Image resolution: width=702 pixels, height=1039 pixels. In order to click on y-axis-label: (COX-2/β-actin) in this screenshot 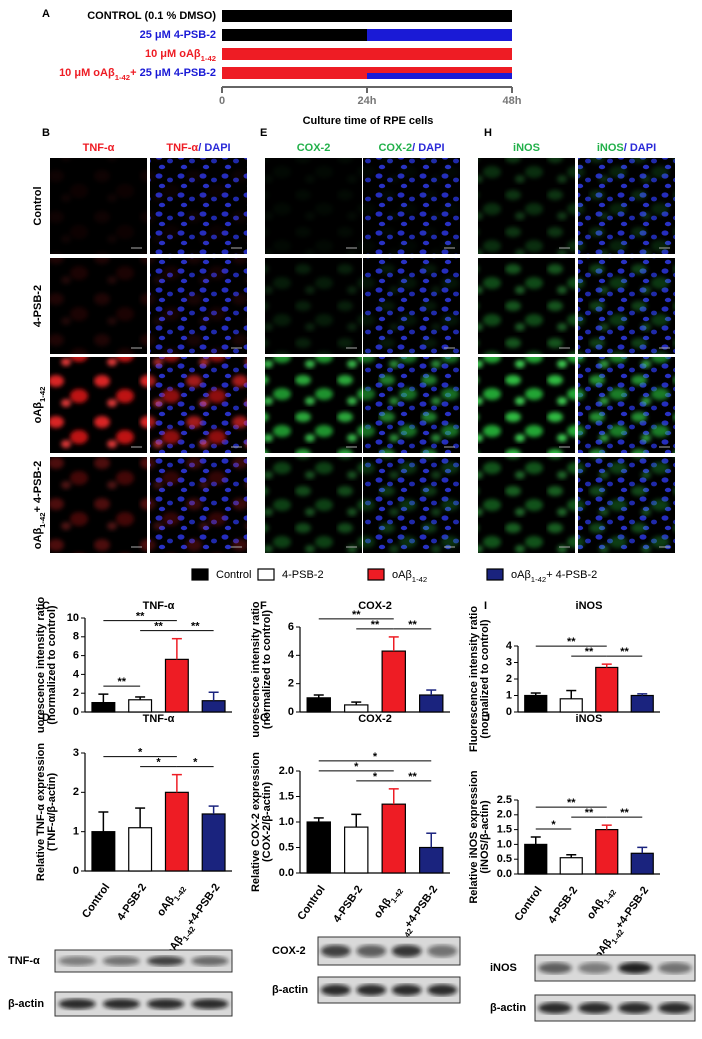, I will do `click(267, 822)`.